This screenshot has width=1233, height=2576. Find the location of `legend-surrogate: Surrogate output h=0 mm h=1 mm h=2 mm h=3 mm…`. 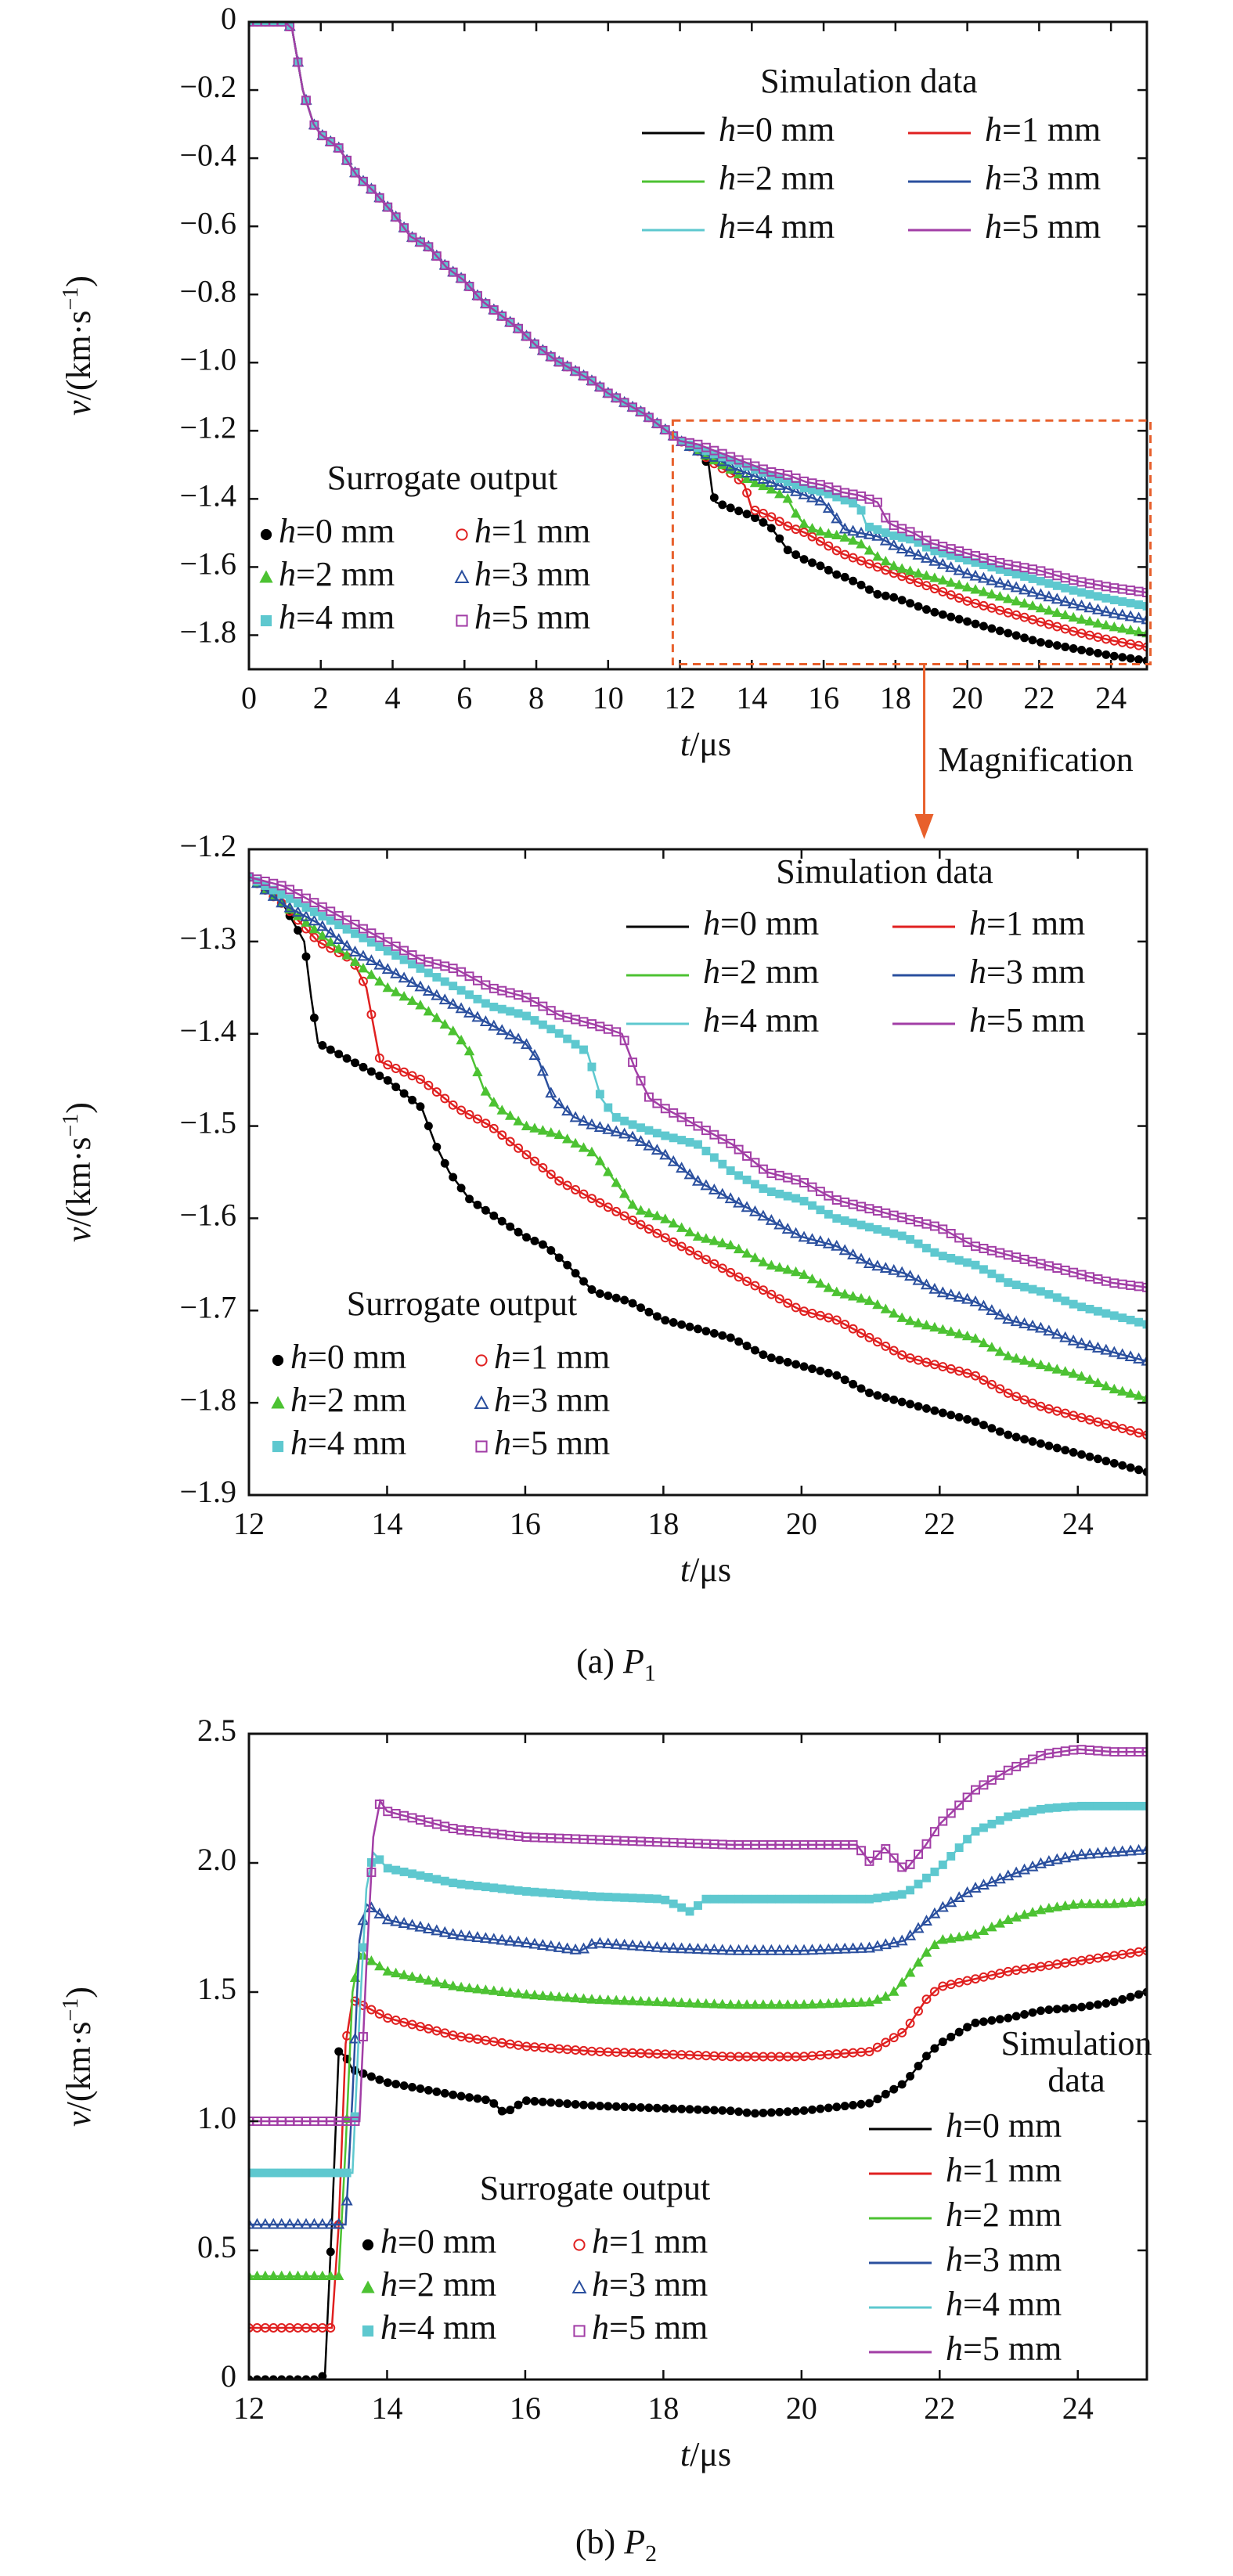

legend-surrogate: Surrogate output h=0 mm h=1 mm h=2 mm h=3 mm… is located at coordinates (440, 1373).